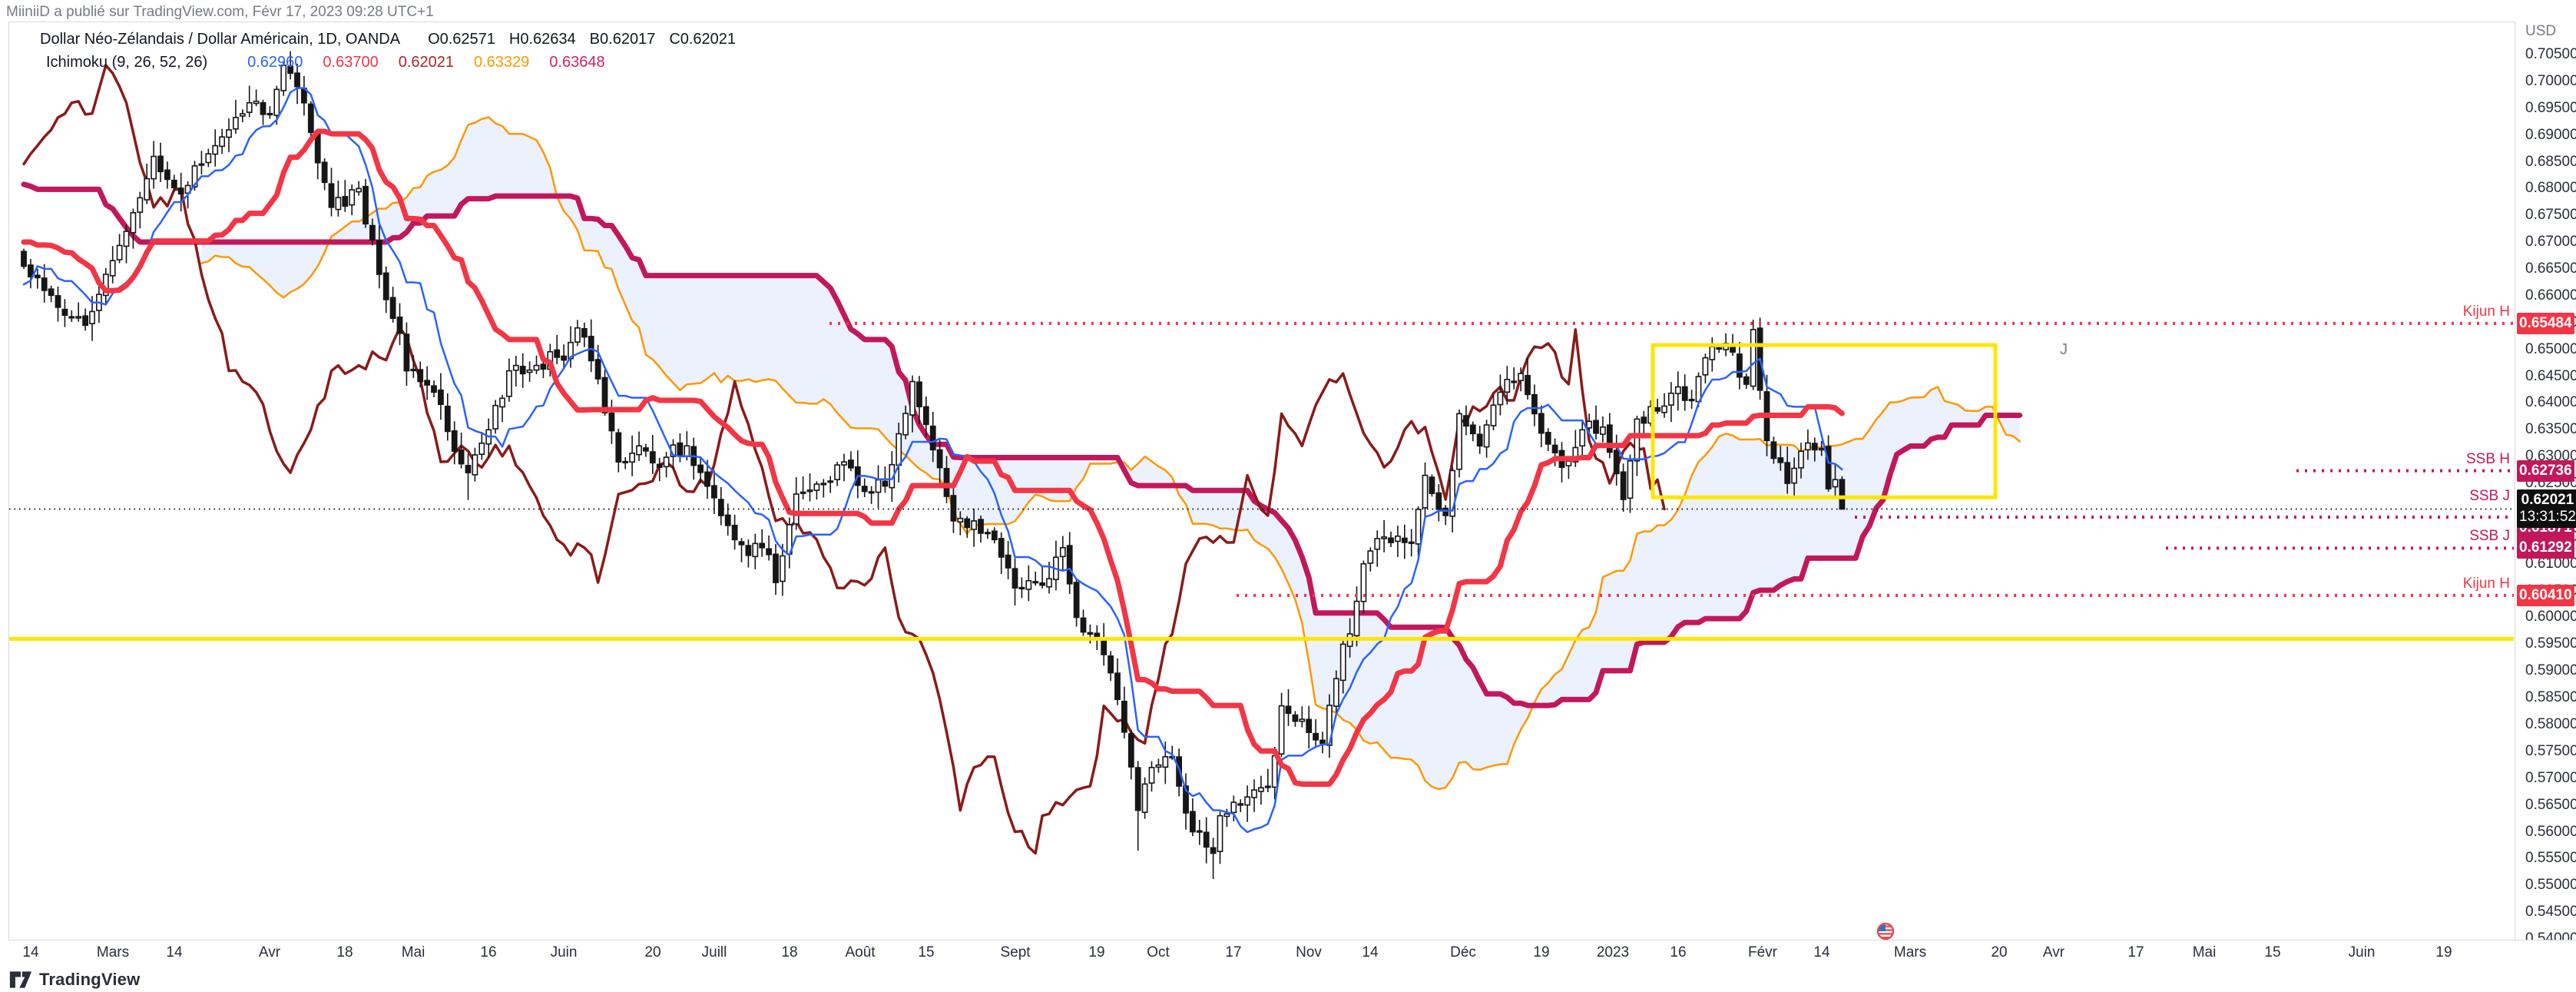 The height and width of the screenshot is (992, 2576). What do you see at coordinates (2545, 595) in the screenshot?
I see `price-level-badge: 0.60410` at bounding box center [2545, 595].